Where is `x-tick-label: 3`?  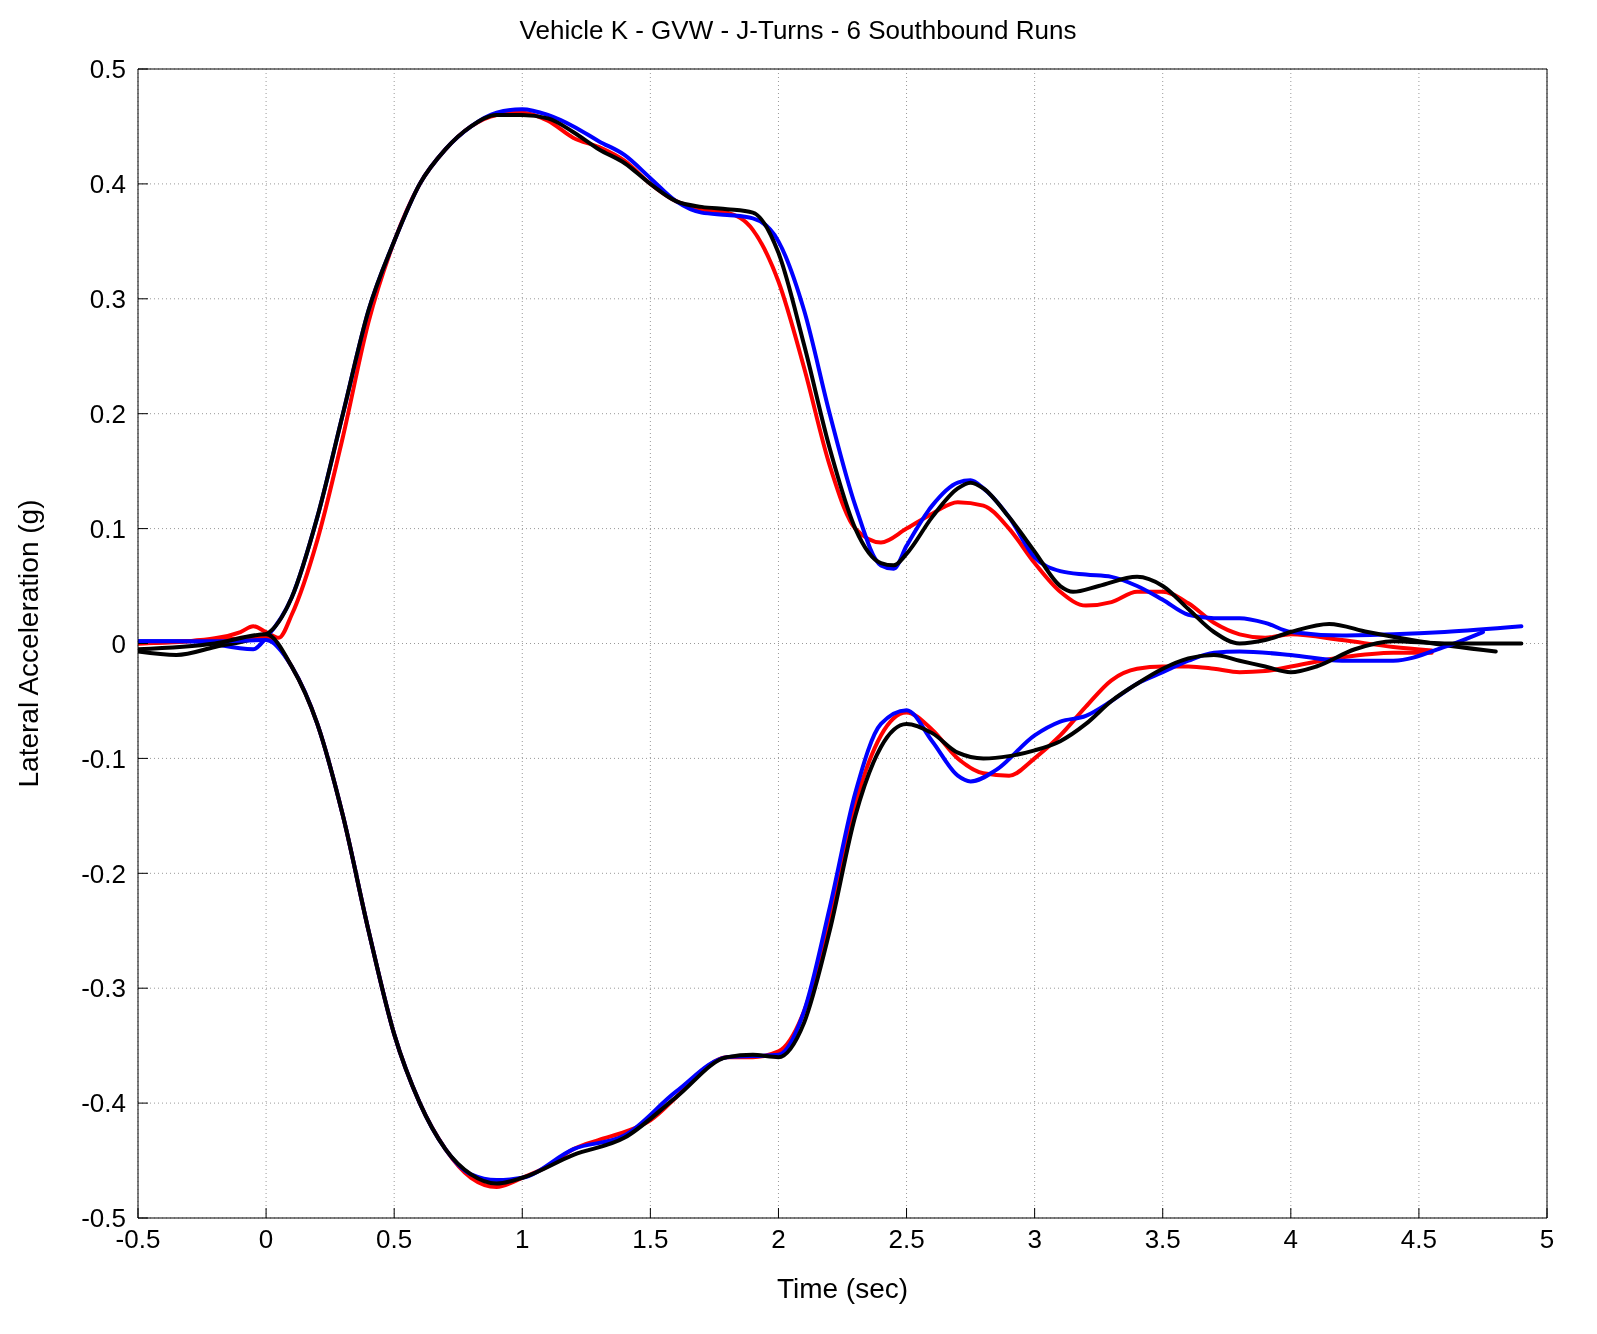 x-tick-label: 3 is located at coordinates (1034, 1239).